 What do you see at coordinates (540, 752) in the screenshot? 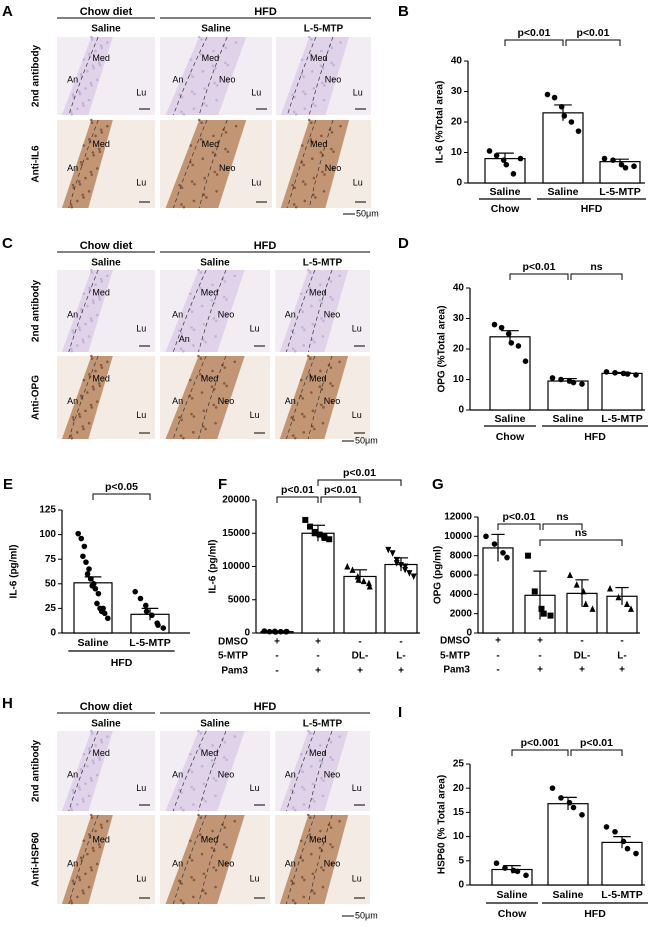
I see `significance-bracket` at bounding box center [540, 752].